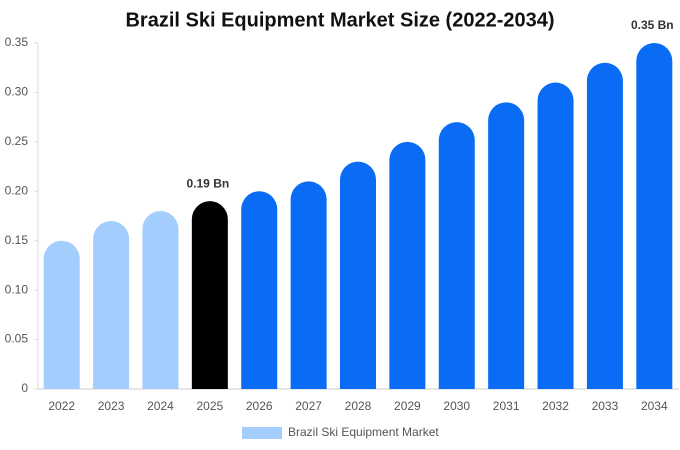  I want to click on y-tick-label: 0.10, so click(17, 289).